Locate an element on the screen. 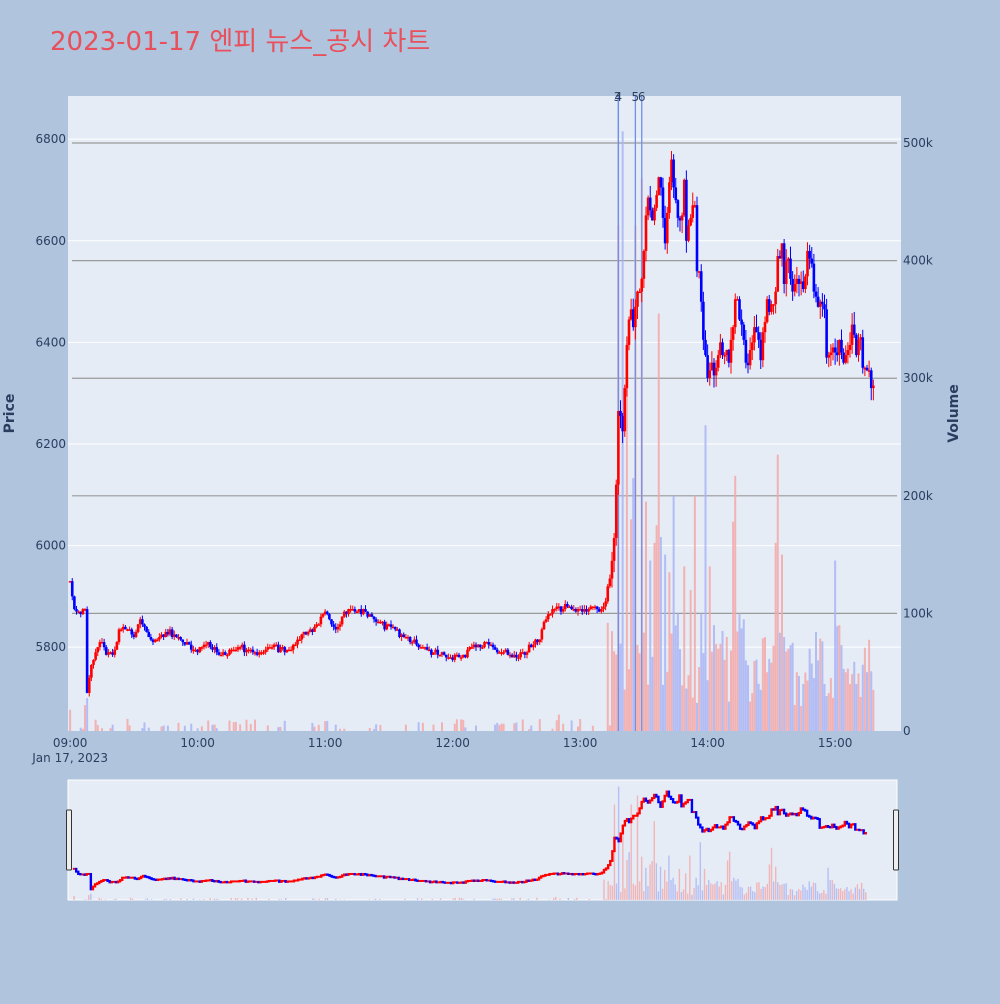  price-tick-label: 5800 is located at coordinates (50, 647).